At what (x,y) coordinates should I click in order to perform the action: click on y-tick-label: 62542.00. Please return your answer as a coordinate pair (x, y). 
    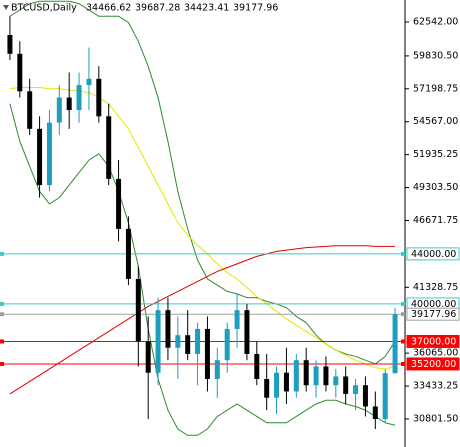
    Looking at the image, I should click on (435, 21).